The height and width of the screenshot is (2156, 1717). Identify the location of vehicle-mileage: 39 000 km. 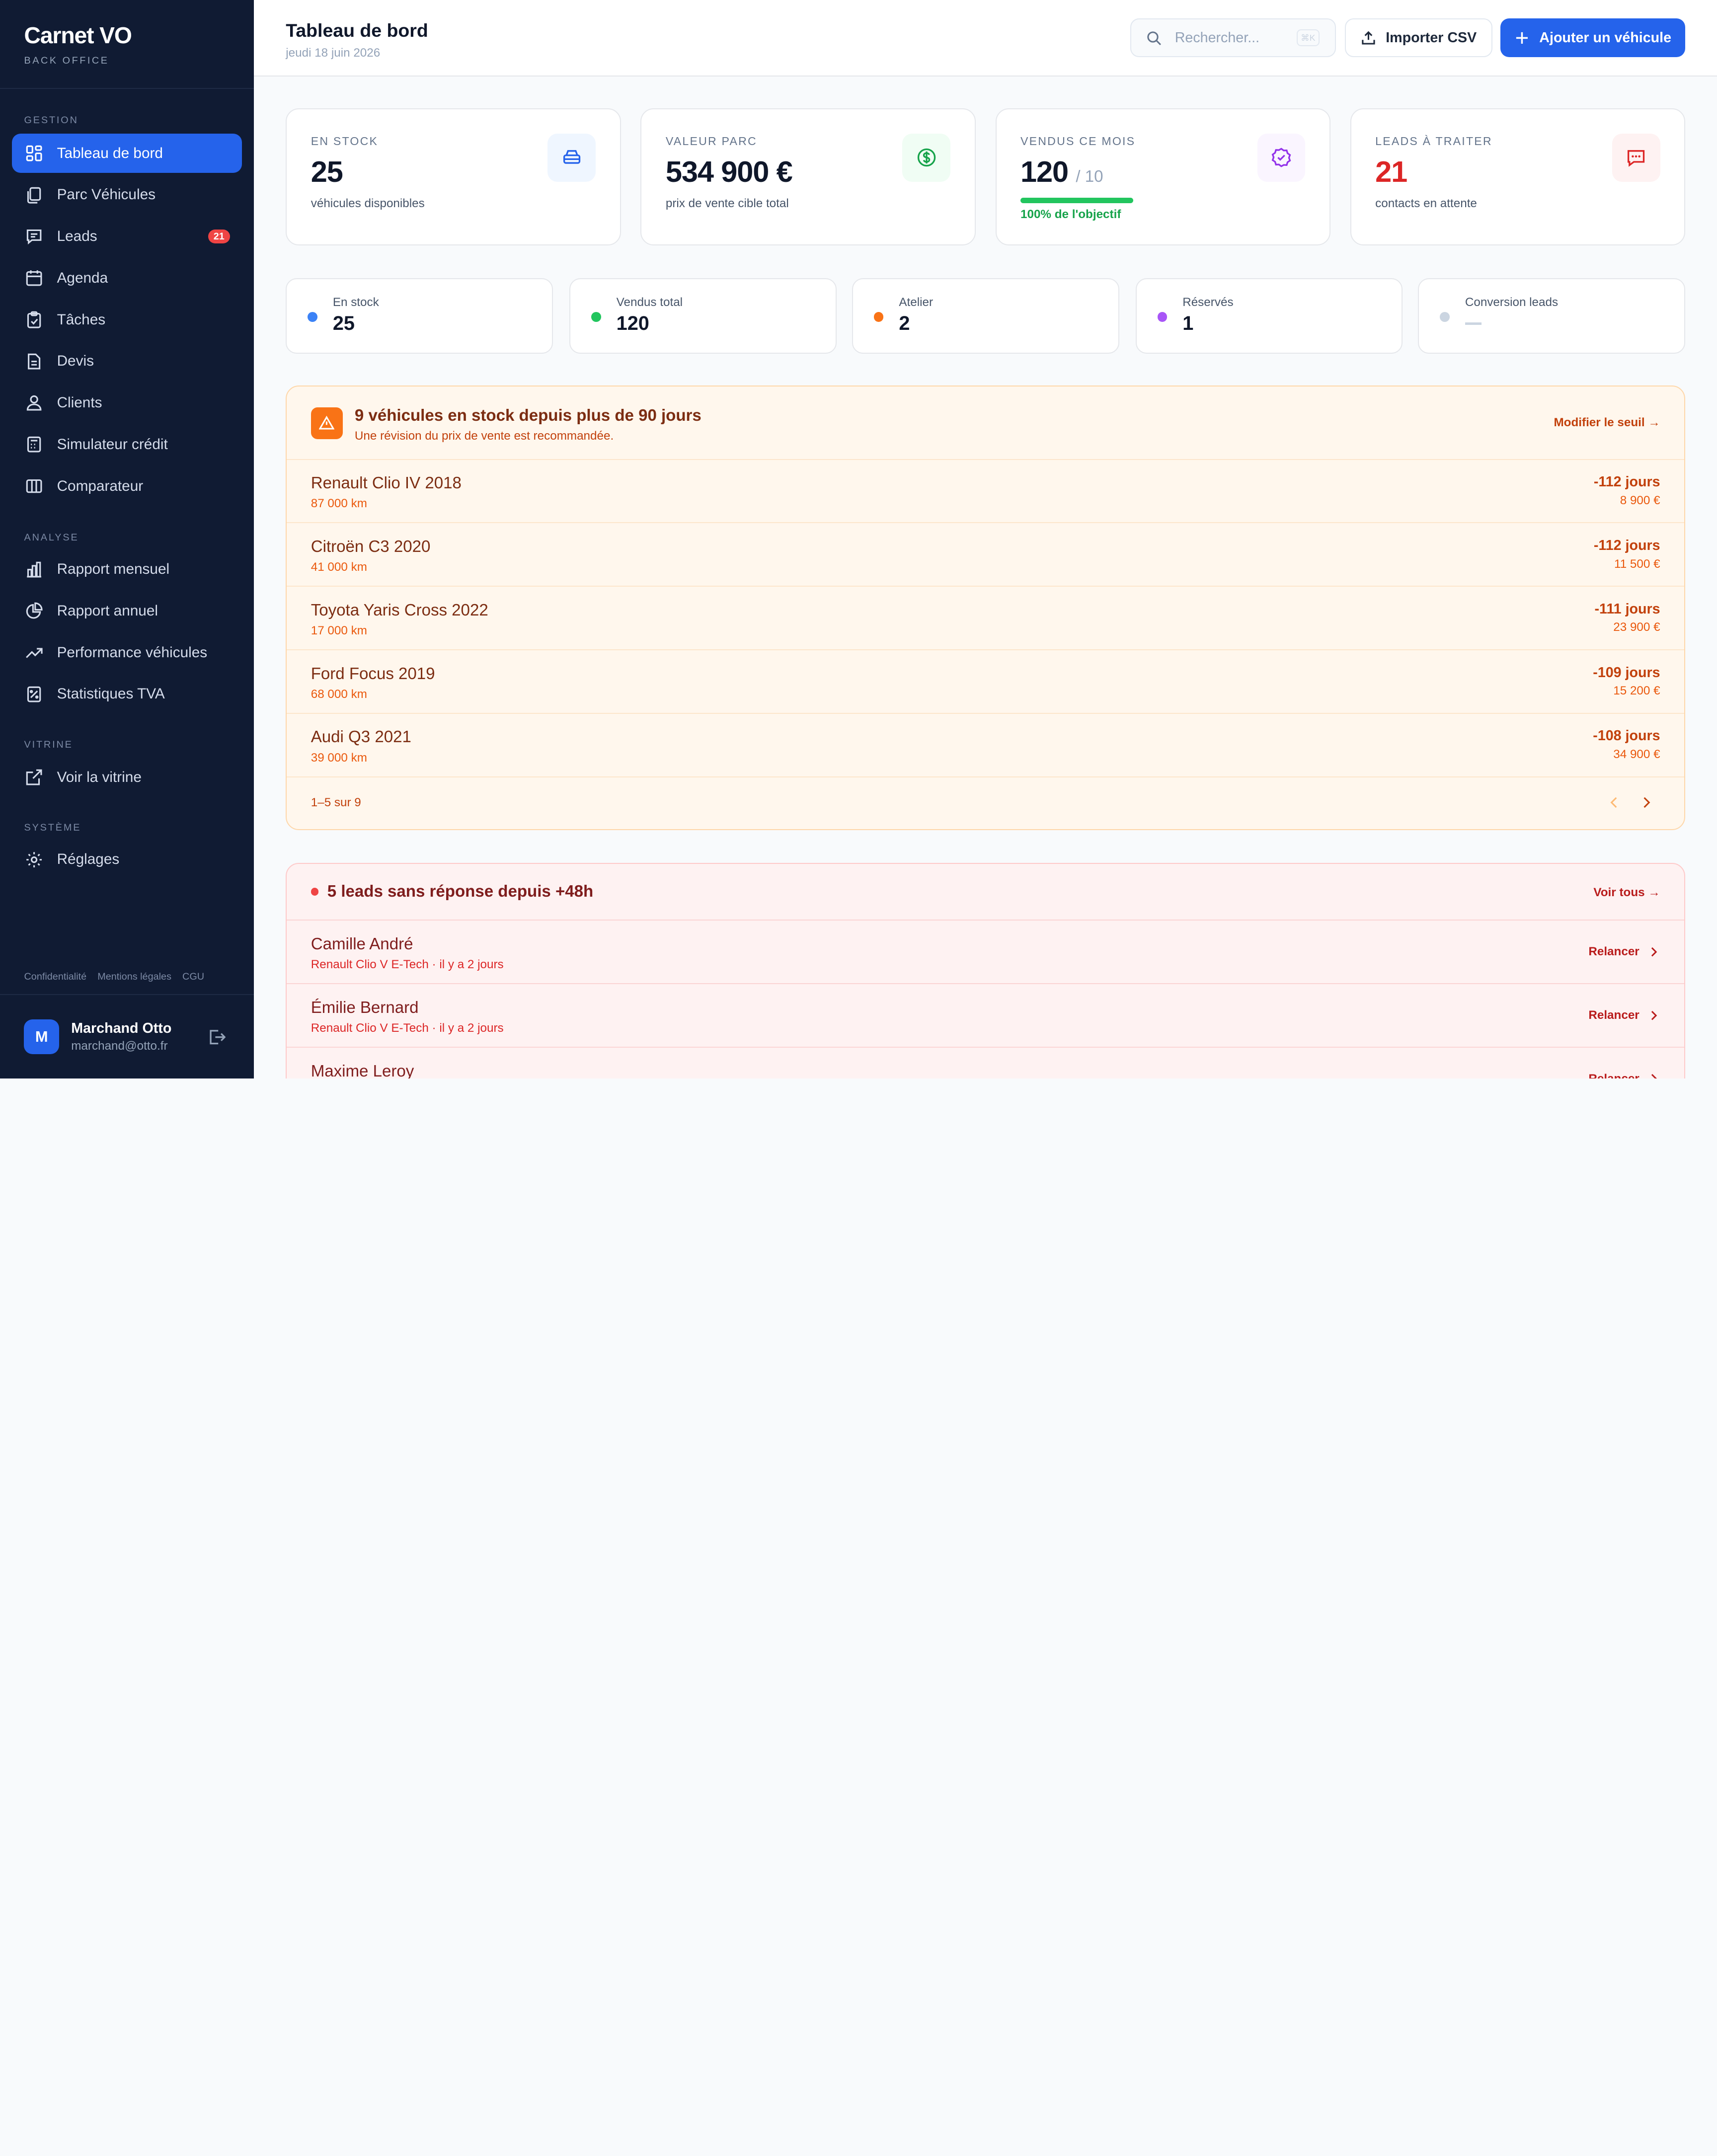
(339, 758).